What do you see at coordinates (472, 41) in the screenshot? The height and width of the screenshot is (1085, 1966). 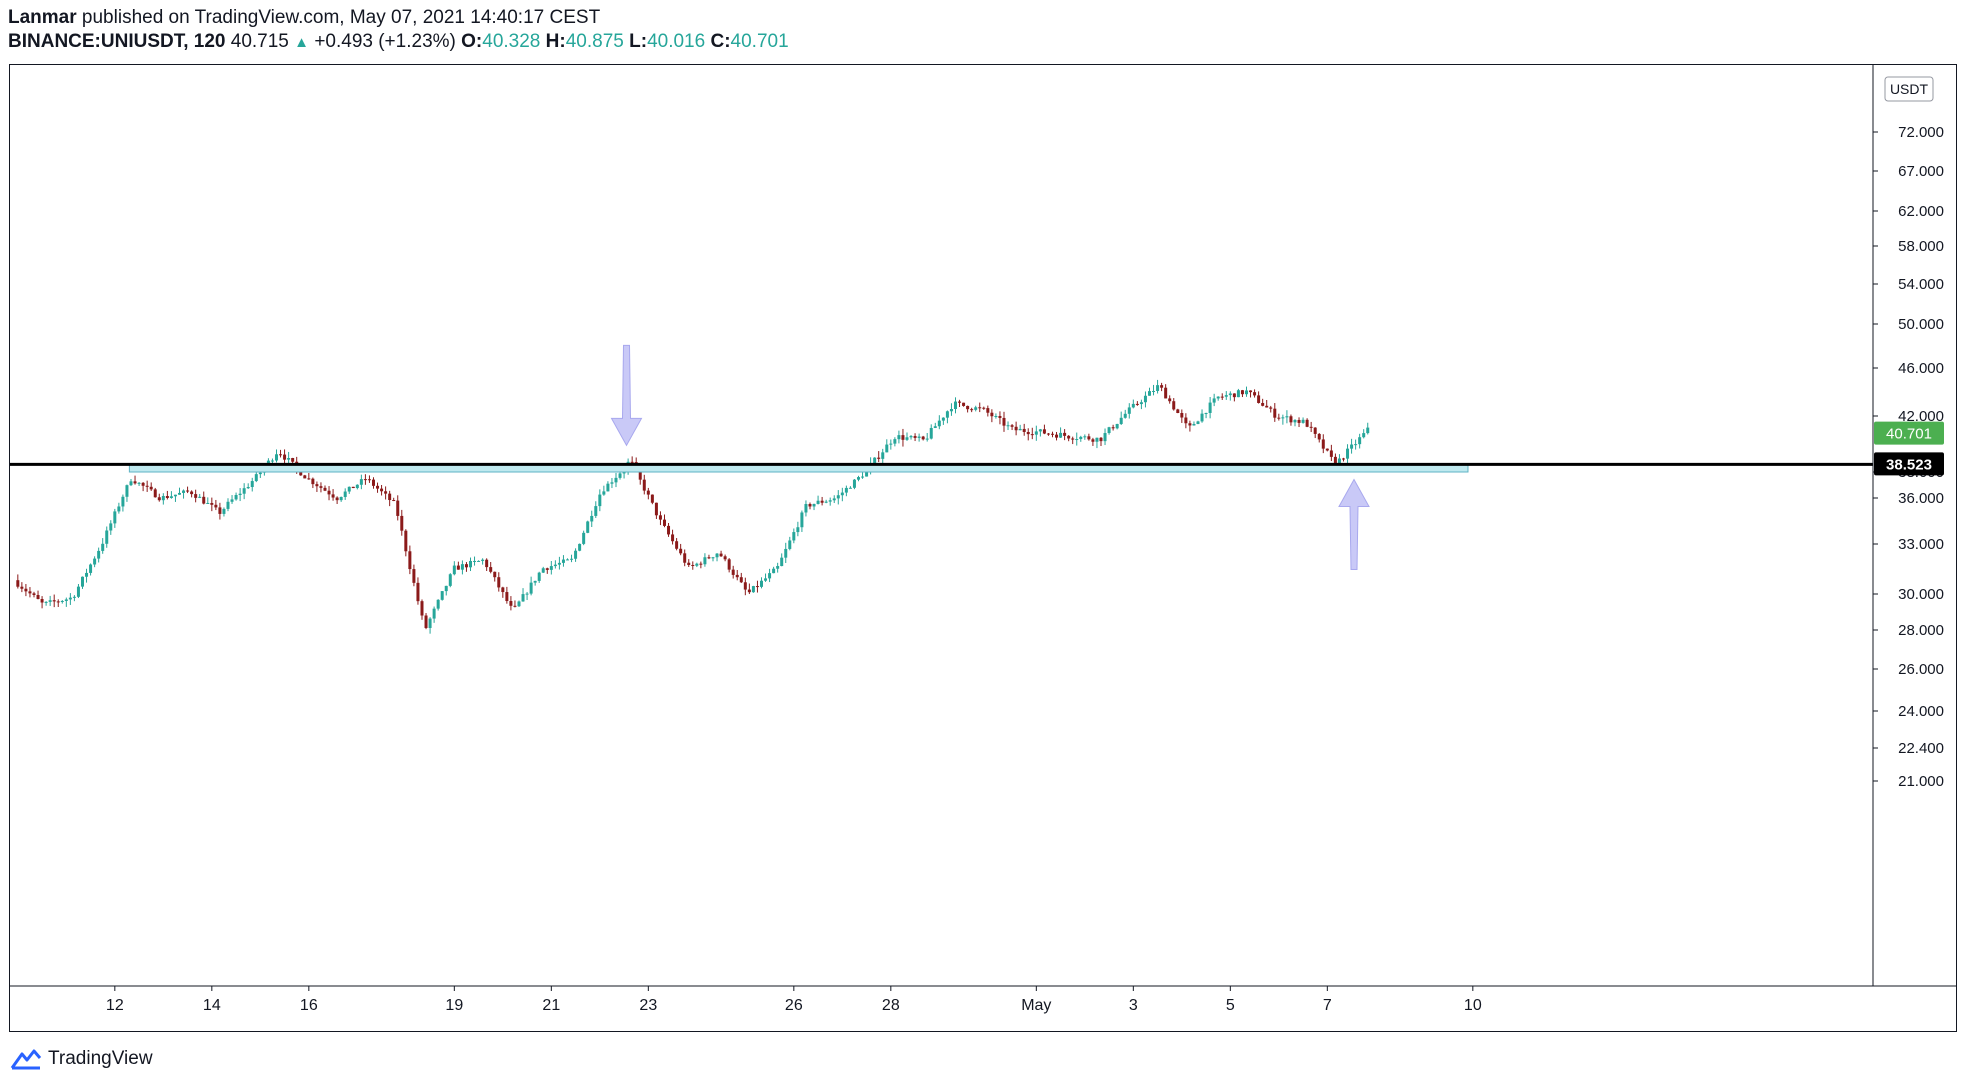 I see `open-label: O:` at bounding box center [472, 41].